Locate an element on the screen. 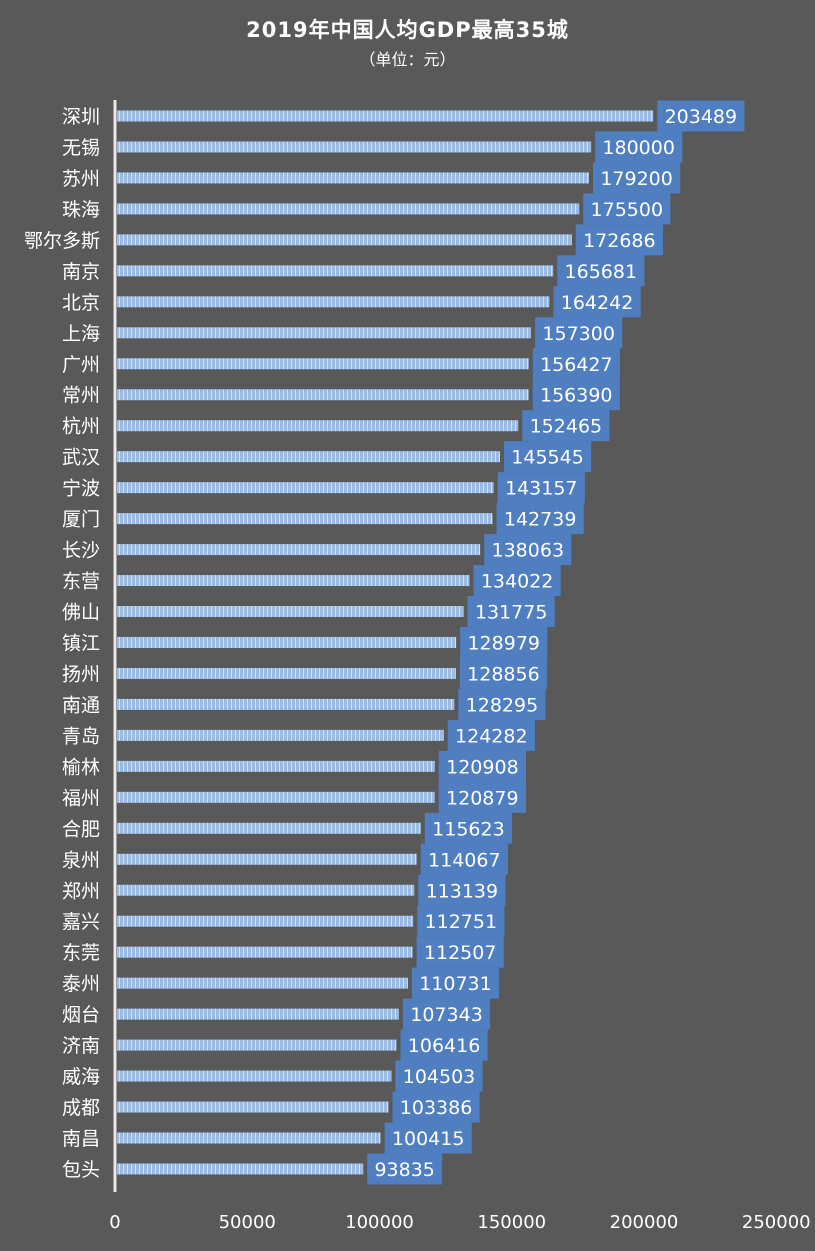 The width and height of the screenshot is (815, 1251). category-label: 杭州 is located at coordinates (81, 427).